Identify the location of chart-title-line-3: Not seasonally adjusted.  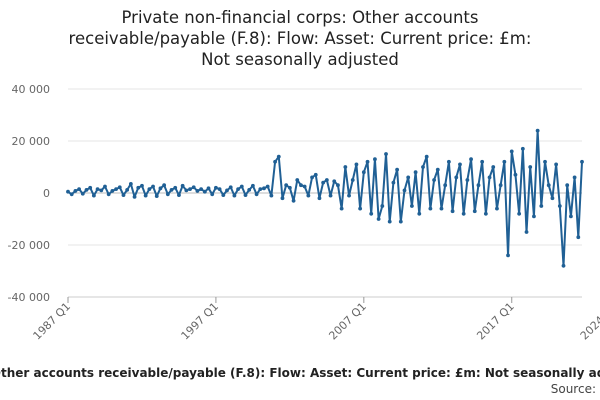
(300, 59).